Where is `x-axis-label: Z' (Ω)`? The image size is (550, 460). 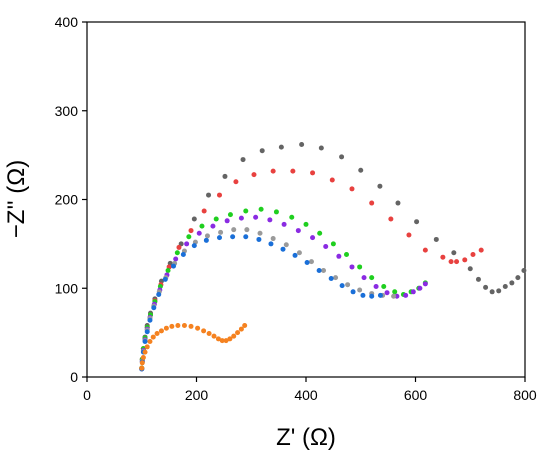 x-axis-label: Z' (Ω) is located at coordinates (306, 437).